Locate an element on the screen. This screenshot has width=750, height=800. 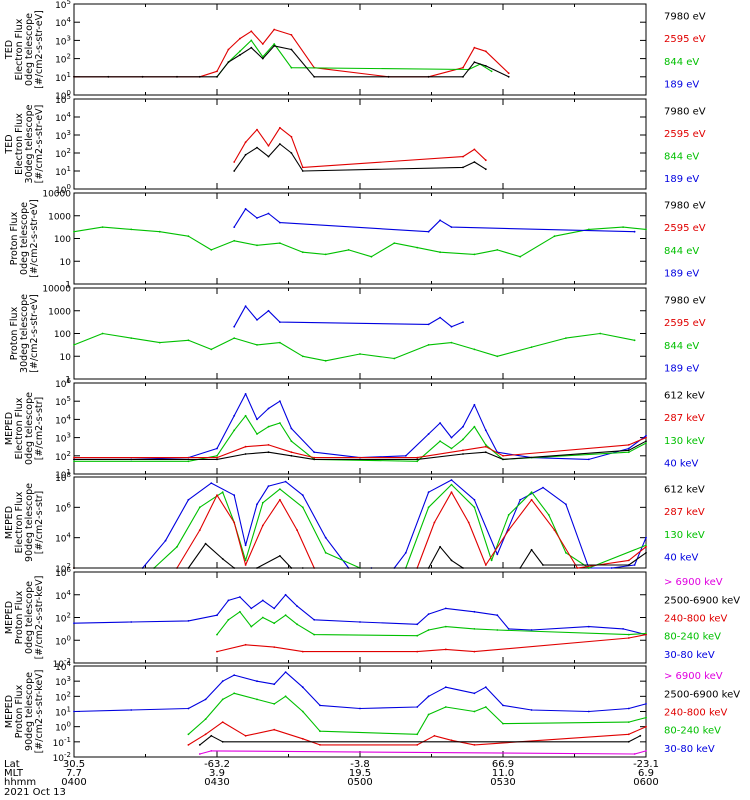
legend-entry: 2595 eV is located at coordinates (685, 39).